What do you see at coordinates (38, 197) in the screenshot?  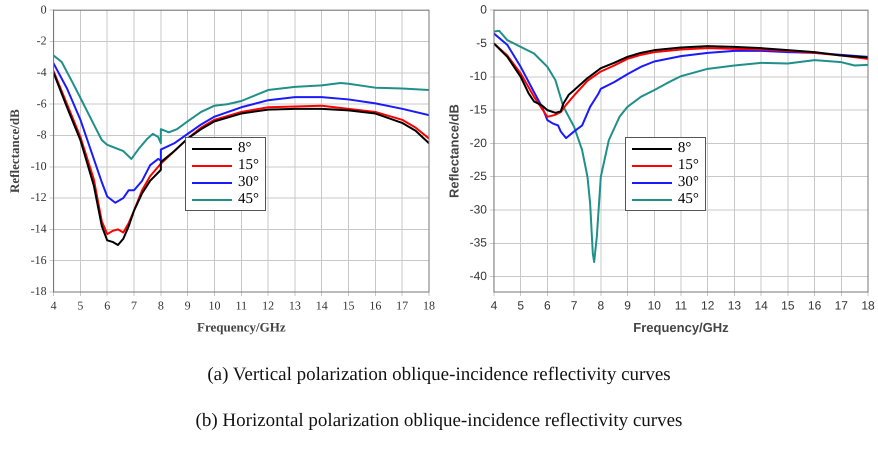 I see `y-tick-label: -12` at bounding box center [38, 197].